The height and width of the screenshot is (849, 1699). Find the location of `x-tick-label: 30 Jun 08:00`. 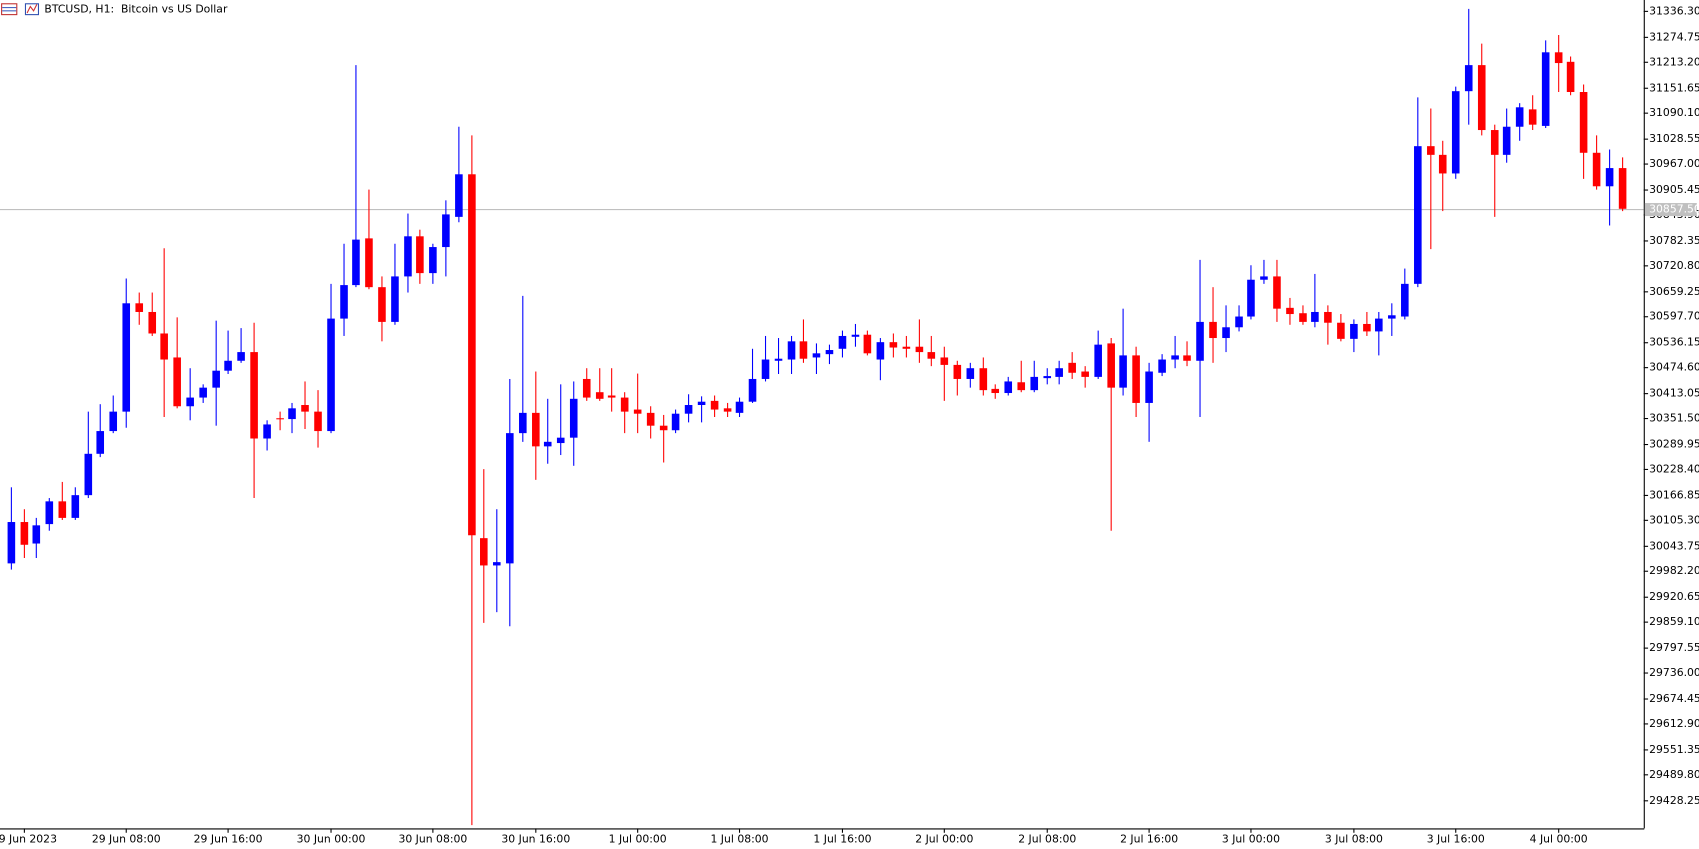

x-tick-label: 30 Jun 08:00 is located at coordinates (432, 838).